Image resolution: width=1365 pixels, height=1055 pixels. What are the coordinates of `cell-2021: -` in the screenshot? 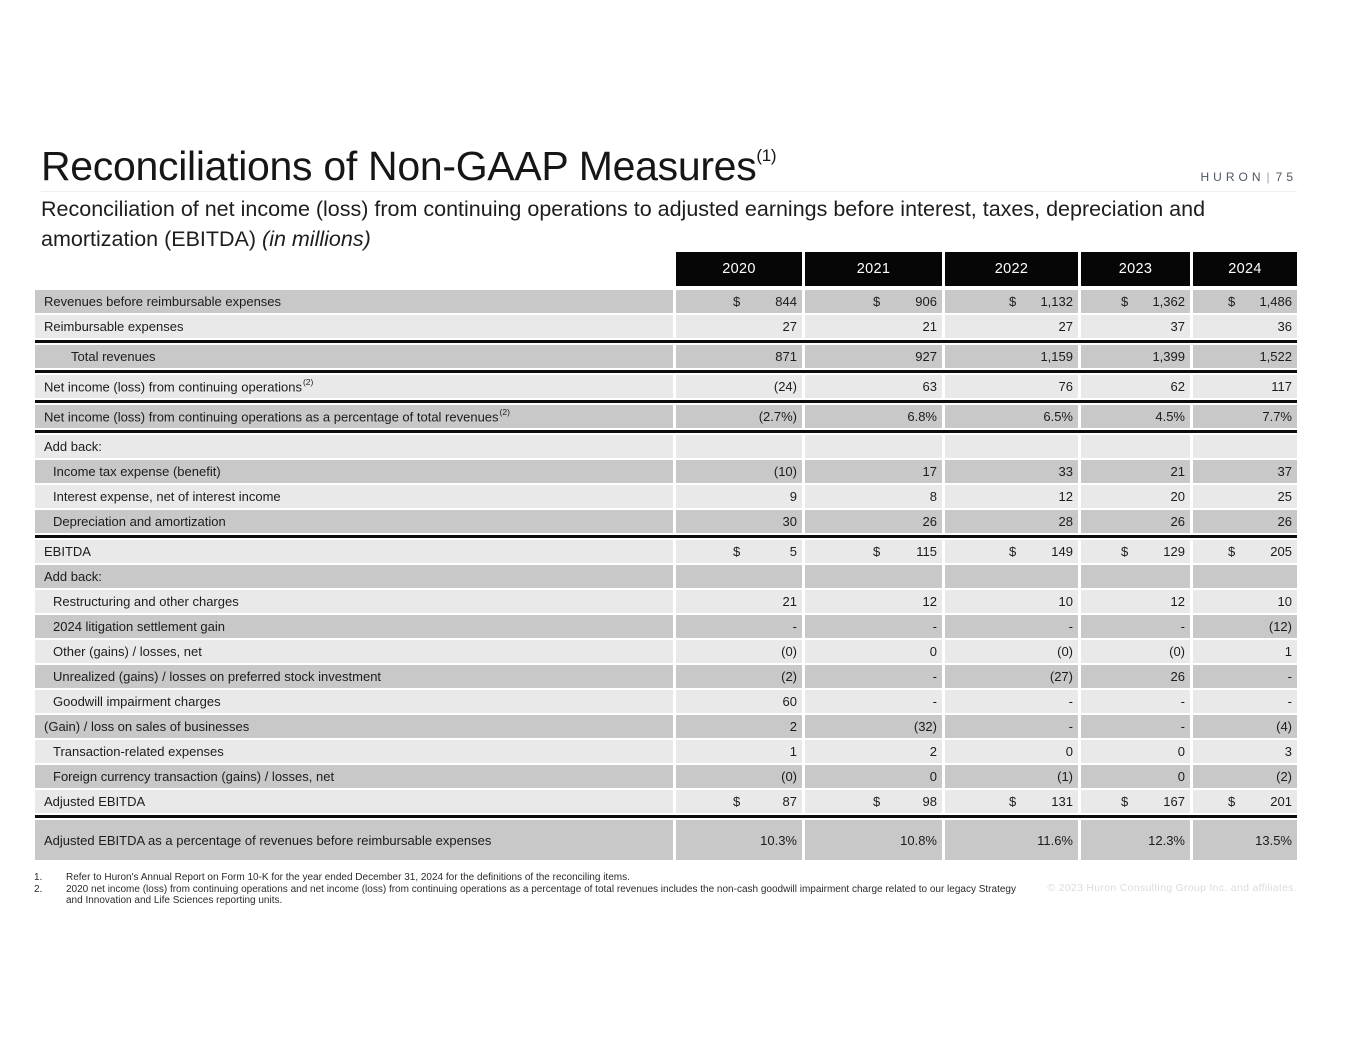 It's located at (873, 676).